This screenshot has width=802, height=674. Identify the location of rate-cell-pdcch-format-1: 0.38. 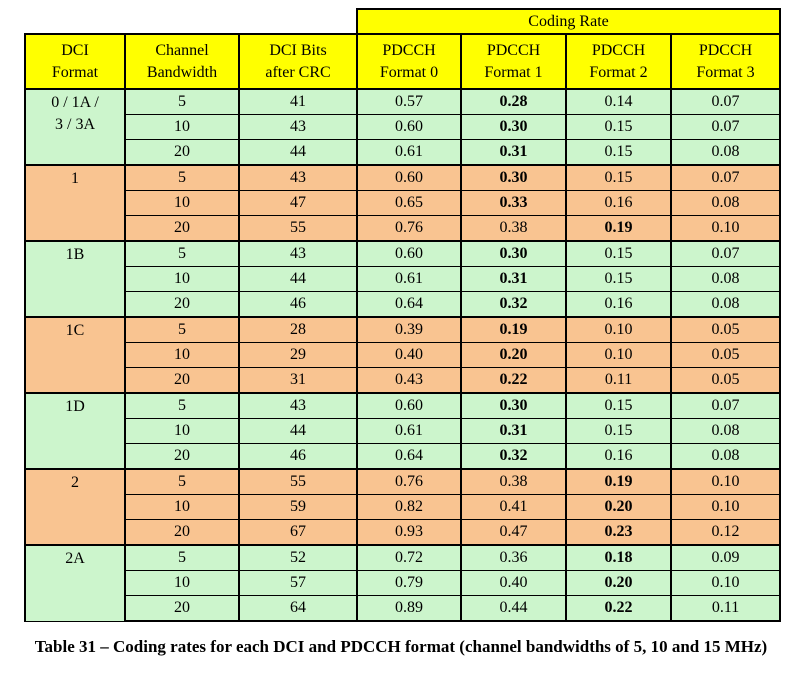
(514, 481).